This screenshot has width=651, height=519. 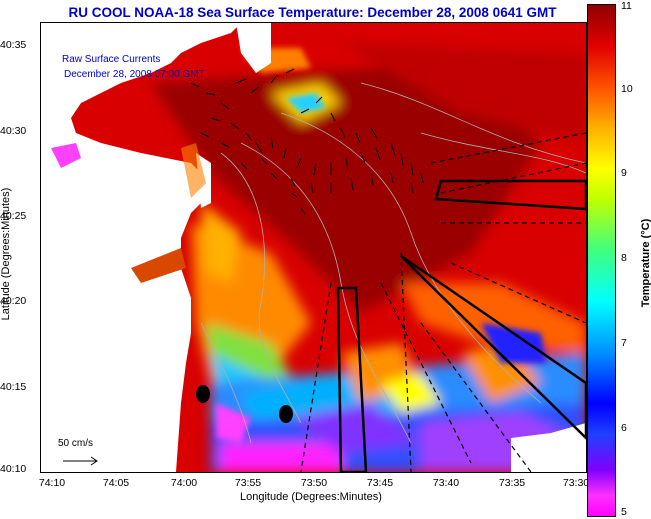 What do you see at coordinates (314, 483) in the screenshot?
I see `x-tick: 73:50` at bounding box center [314, 483].